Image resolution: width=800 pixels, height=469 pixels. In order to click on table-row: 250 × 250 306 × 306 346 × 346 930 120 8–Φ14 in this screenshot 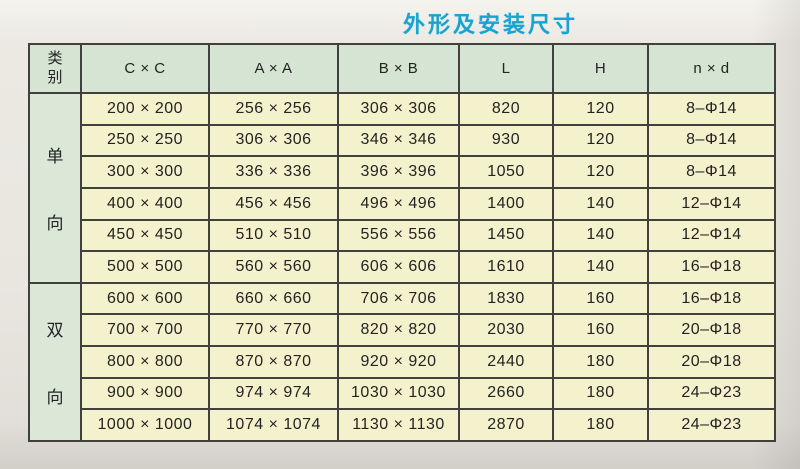, I will do `click(402, 140)`.